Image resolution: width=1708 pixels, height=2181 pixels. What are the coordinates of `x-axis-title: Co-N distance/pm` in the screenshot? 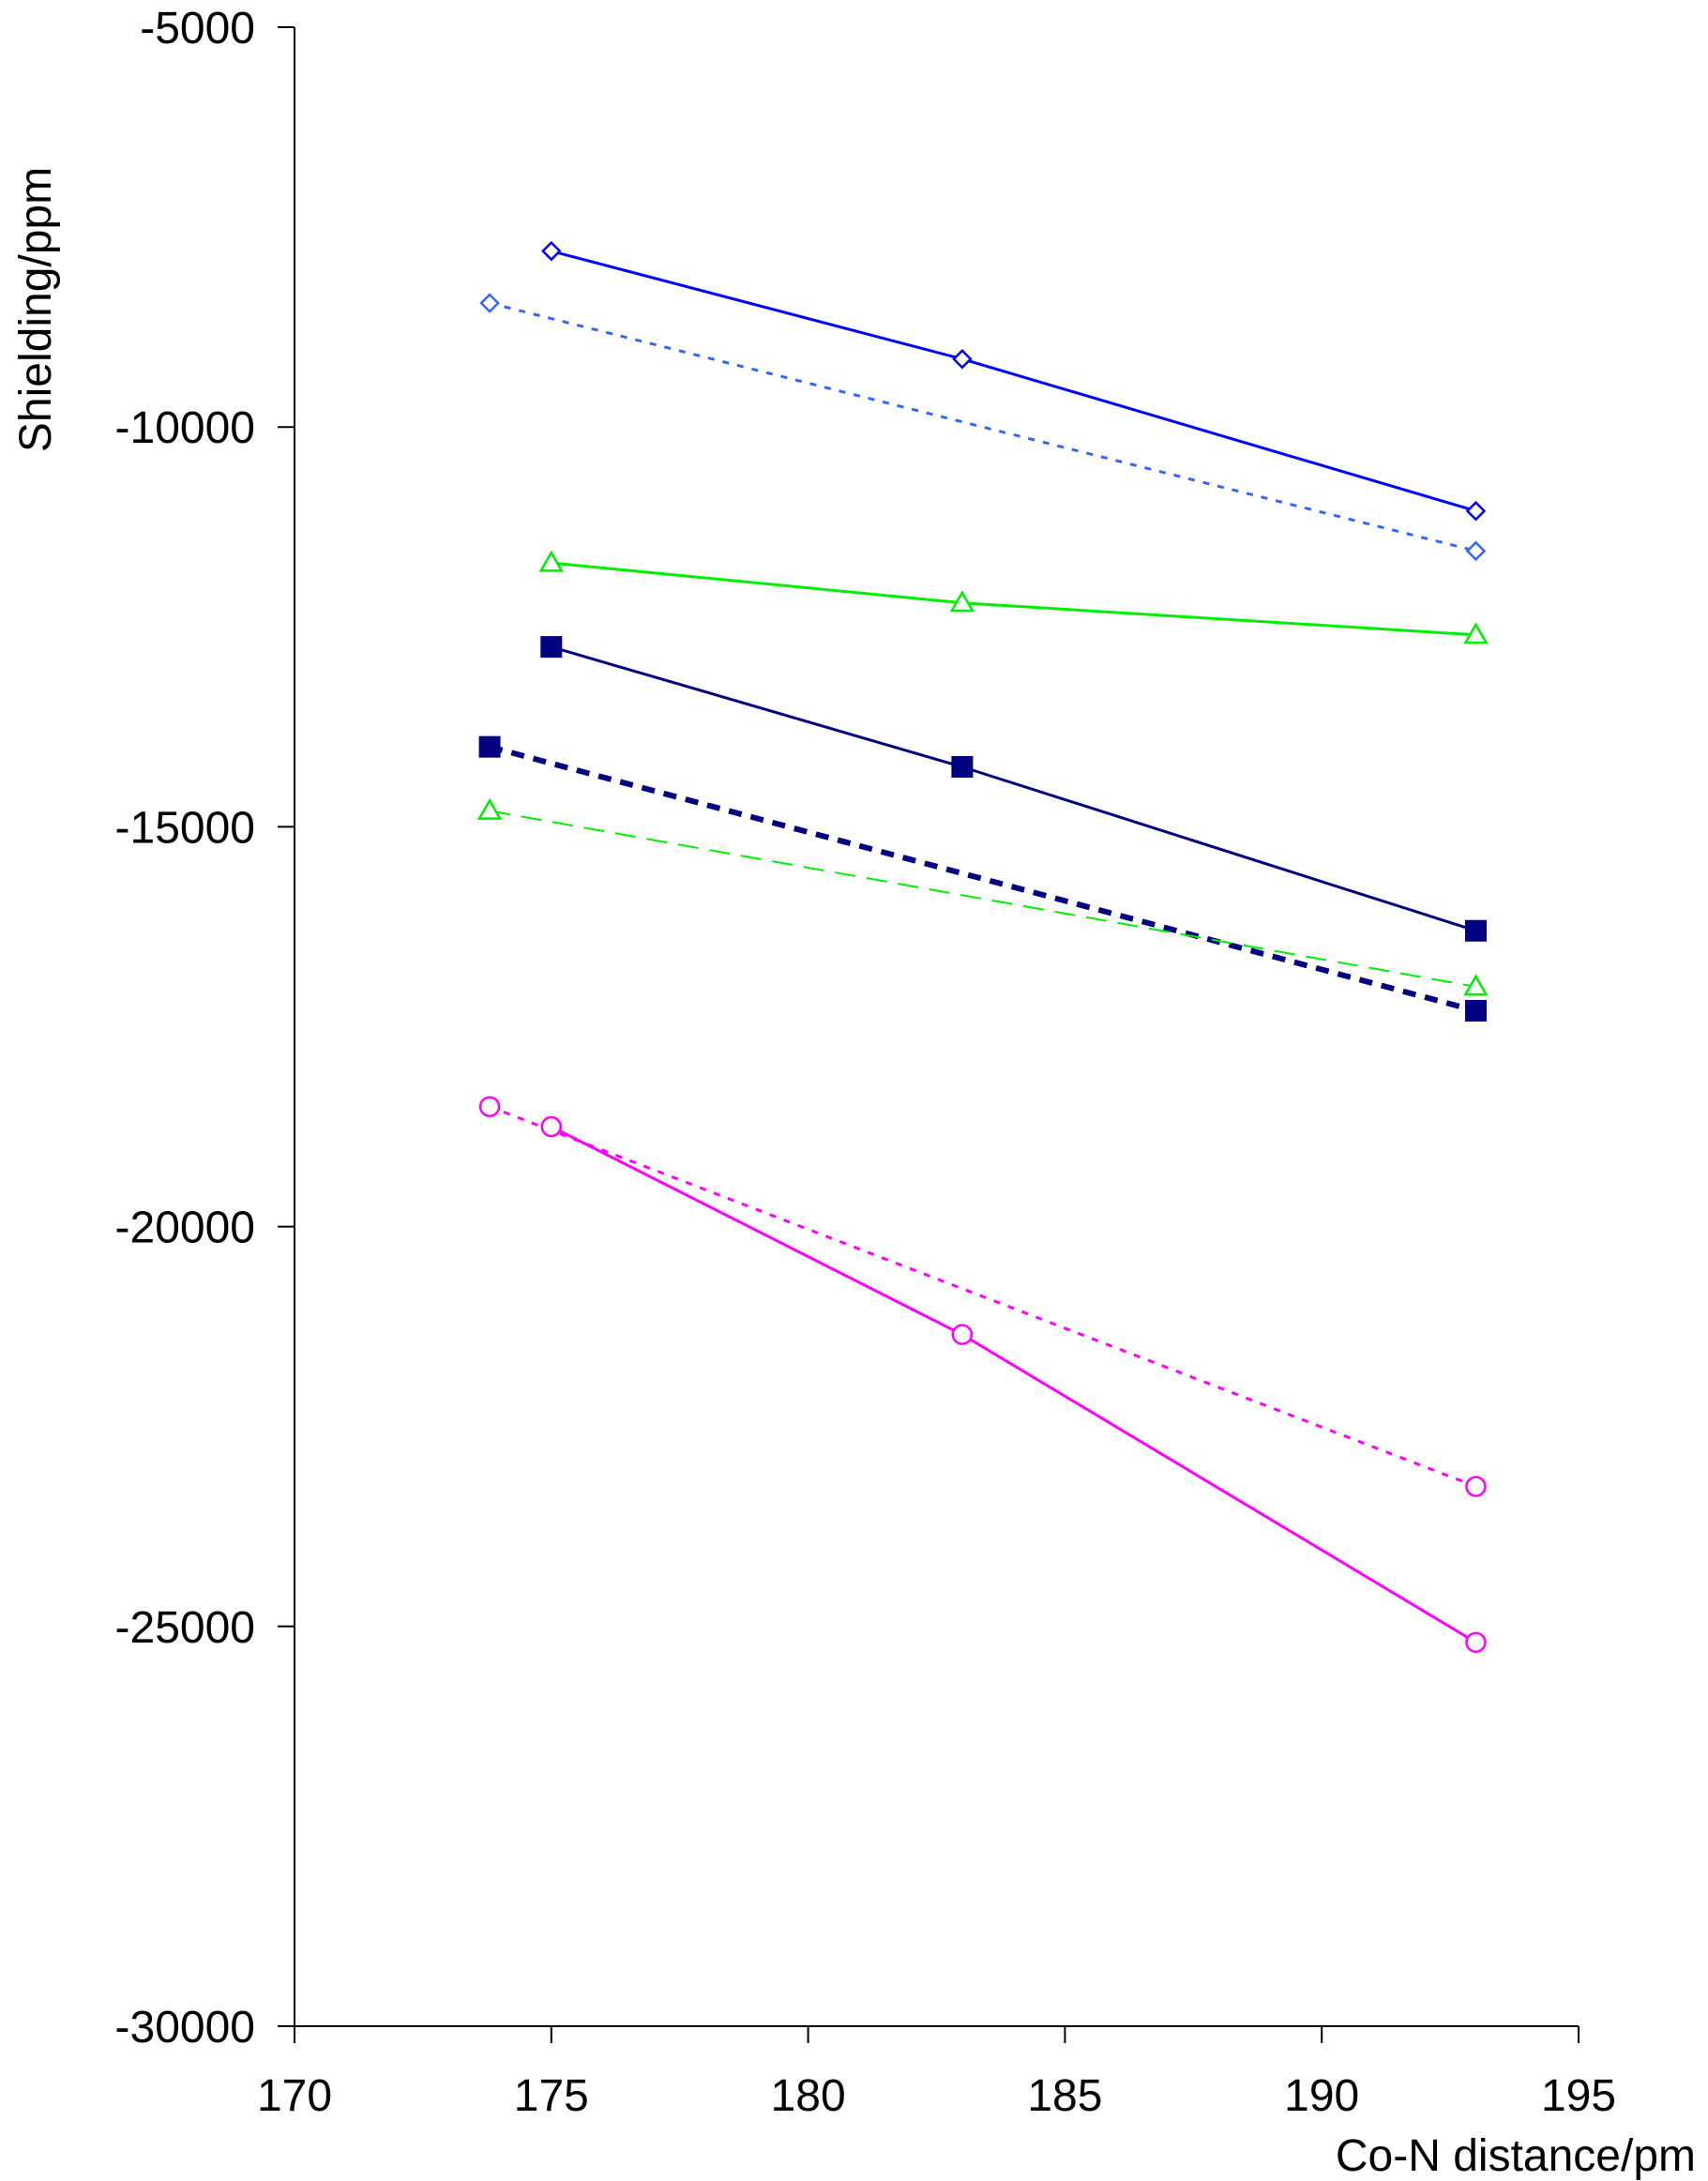 It's located at (1516, 2156).